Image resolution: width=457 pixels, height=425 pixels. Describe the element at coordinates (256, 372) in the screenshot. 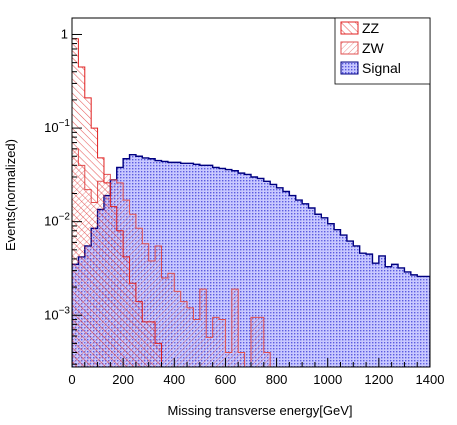

I see `x-axis: 0 200 400 600 800 1000 1200 1400` at that location.